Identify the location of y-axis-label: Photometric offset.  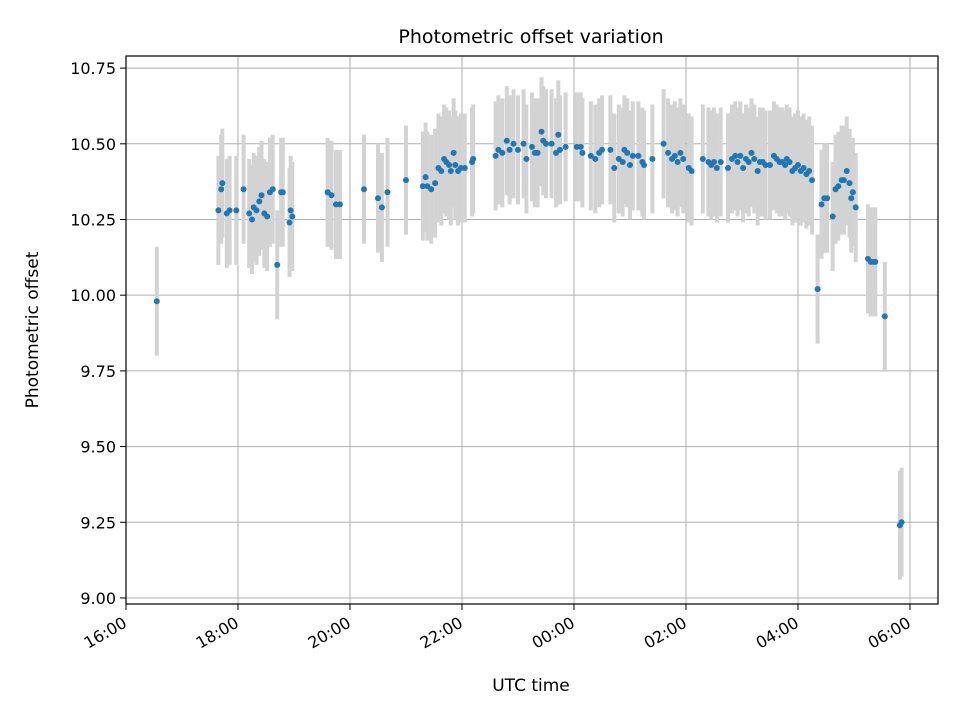
(33, 329).